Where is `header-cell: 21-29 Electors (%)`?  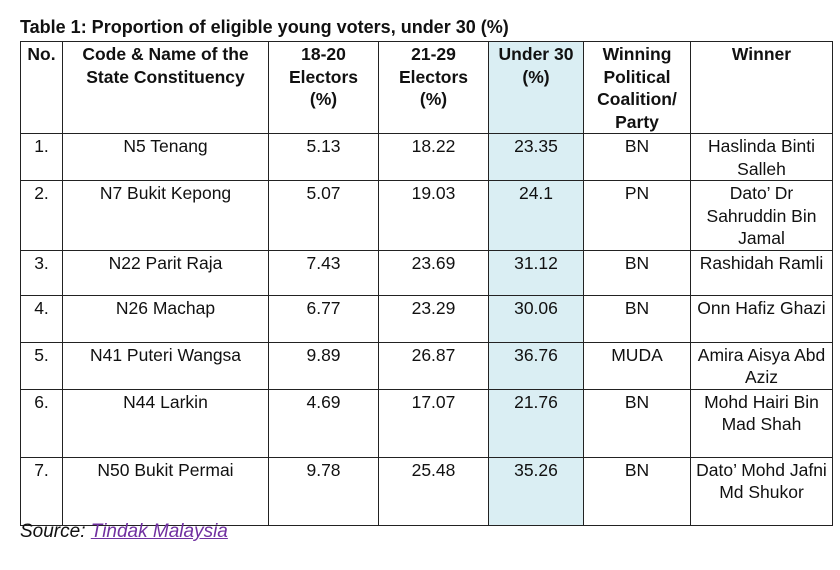
header-cell: 21-29 Electors (%) is located at coordinates (433, 87).